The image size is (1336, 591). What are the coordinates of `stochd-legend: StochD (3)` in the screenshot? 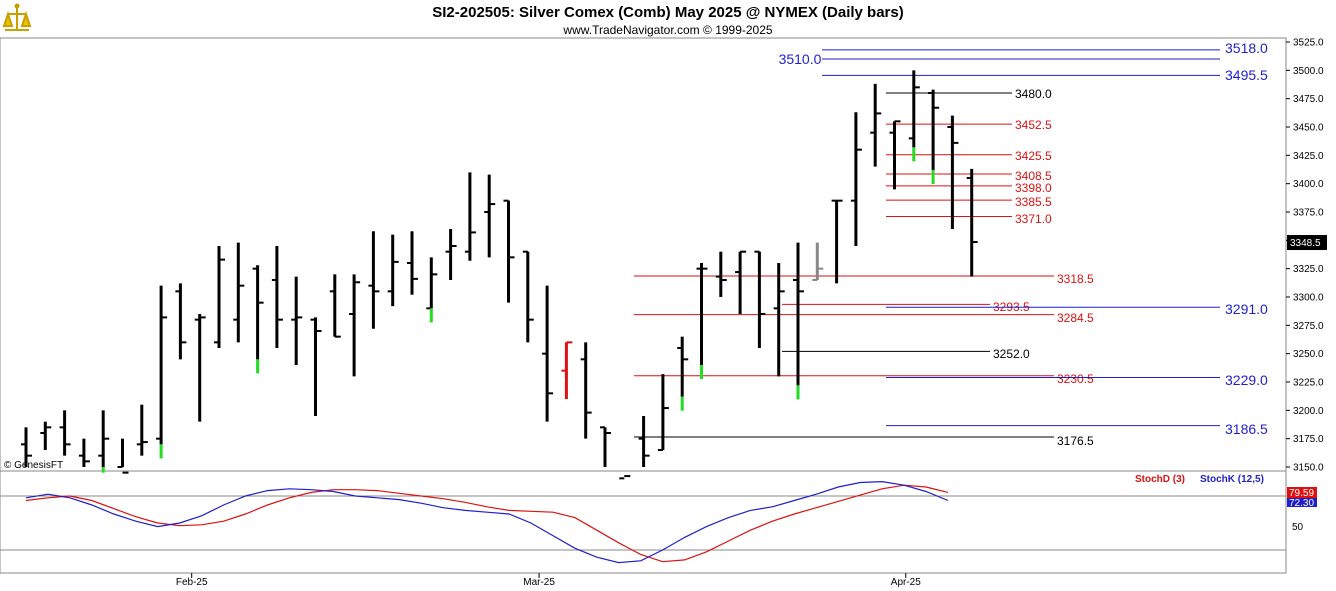 It's located at (1160, 479).